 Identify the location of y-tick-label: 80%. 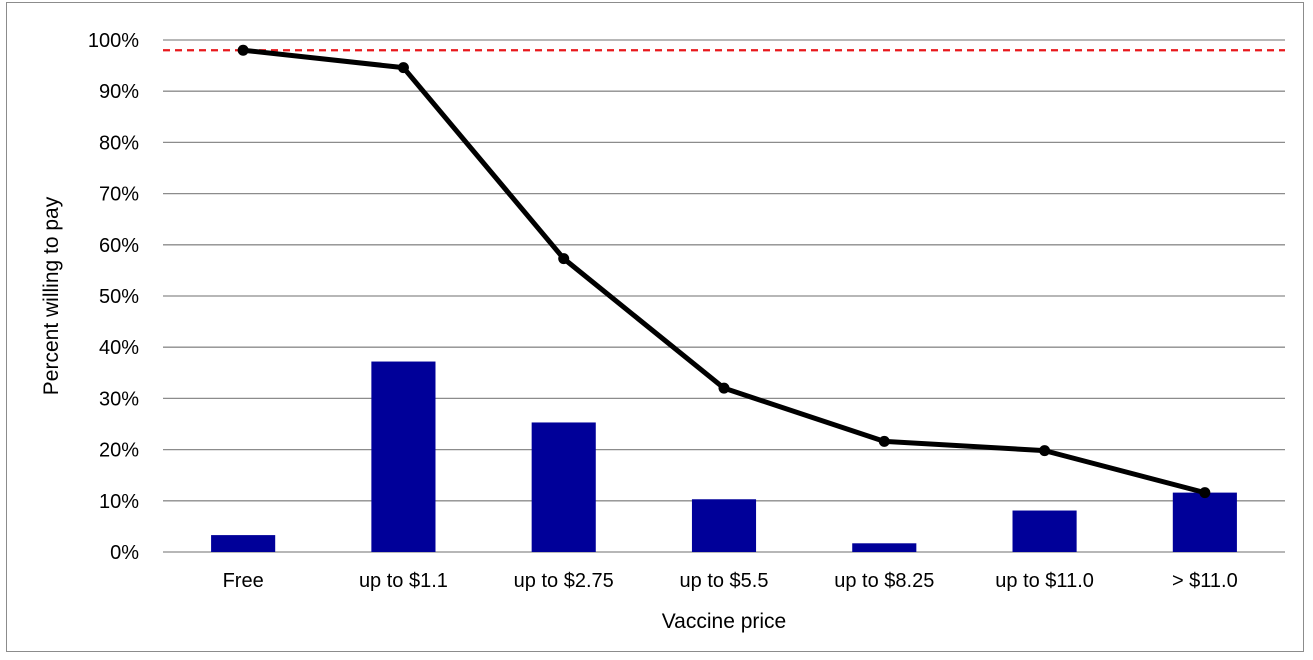
(119, 143).